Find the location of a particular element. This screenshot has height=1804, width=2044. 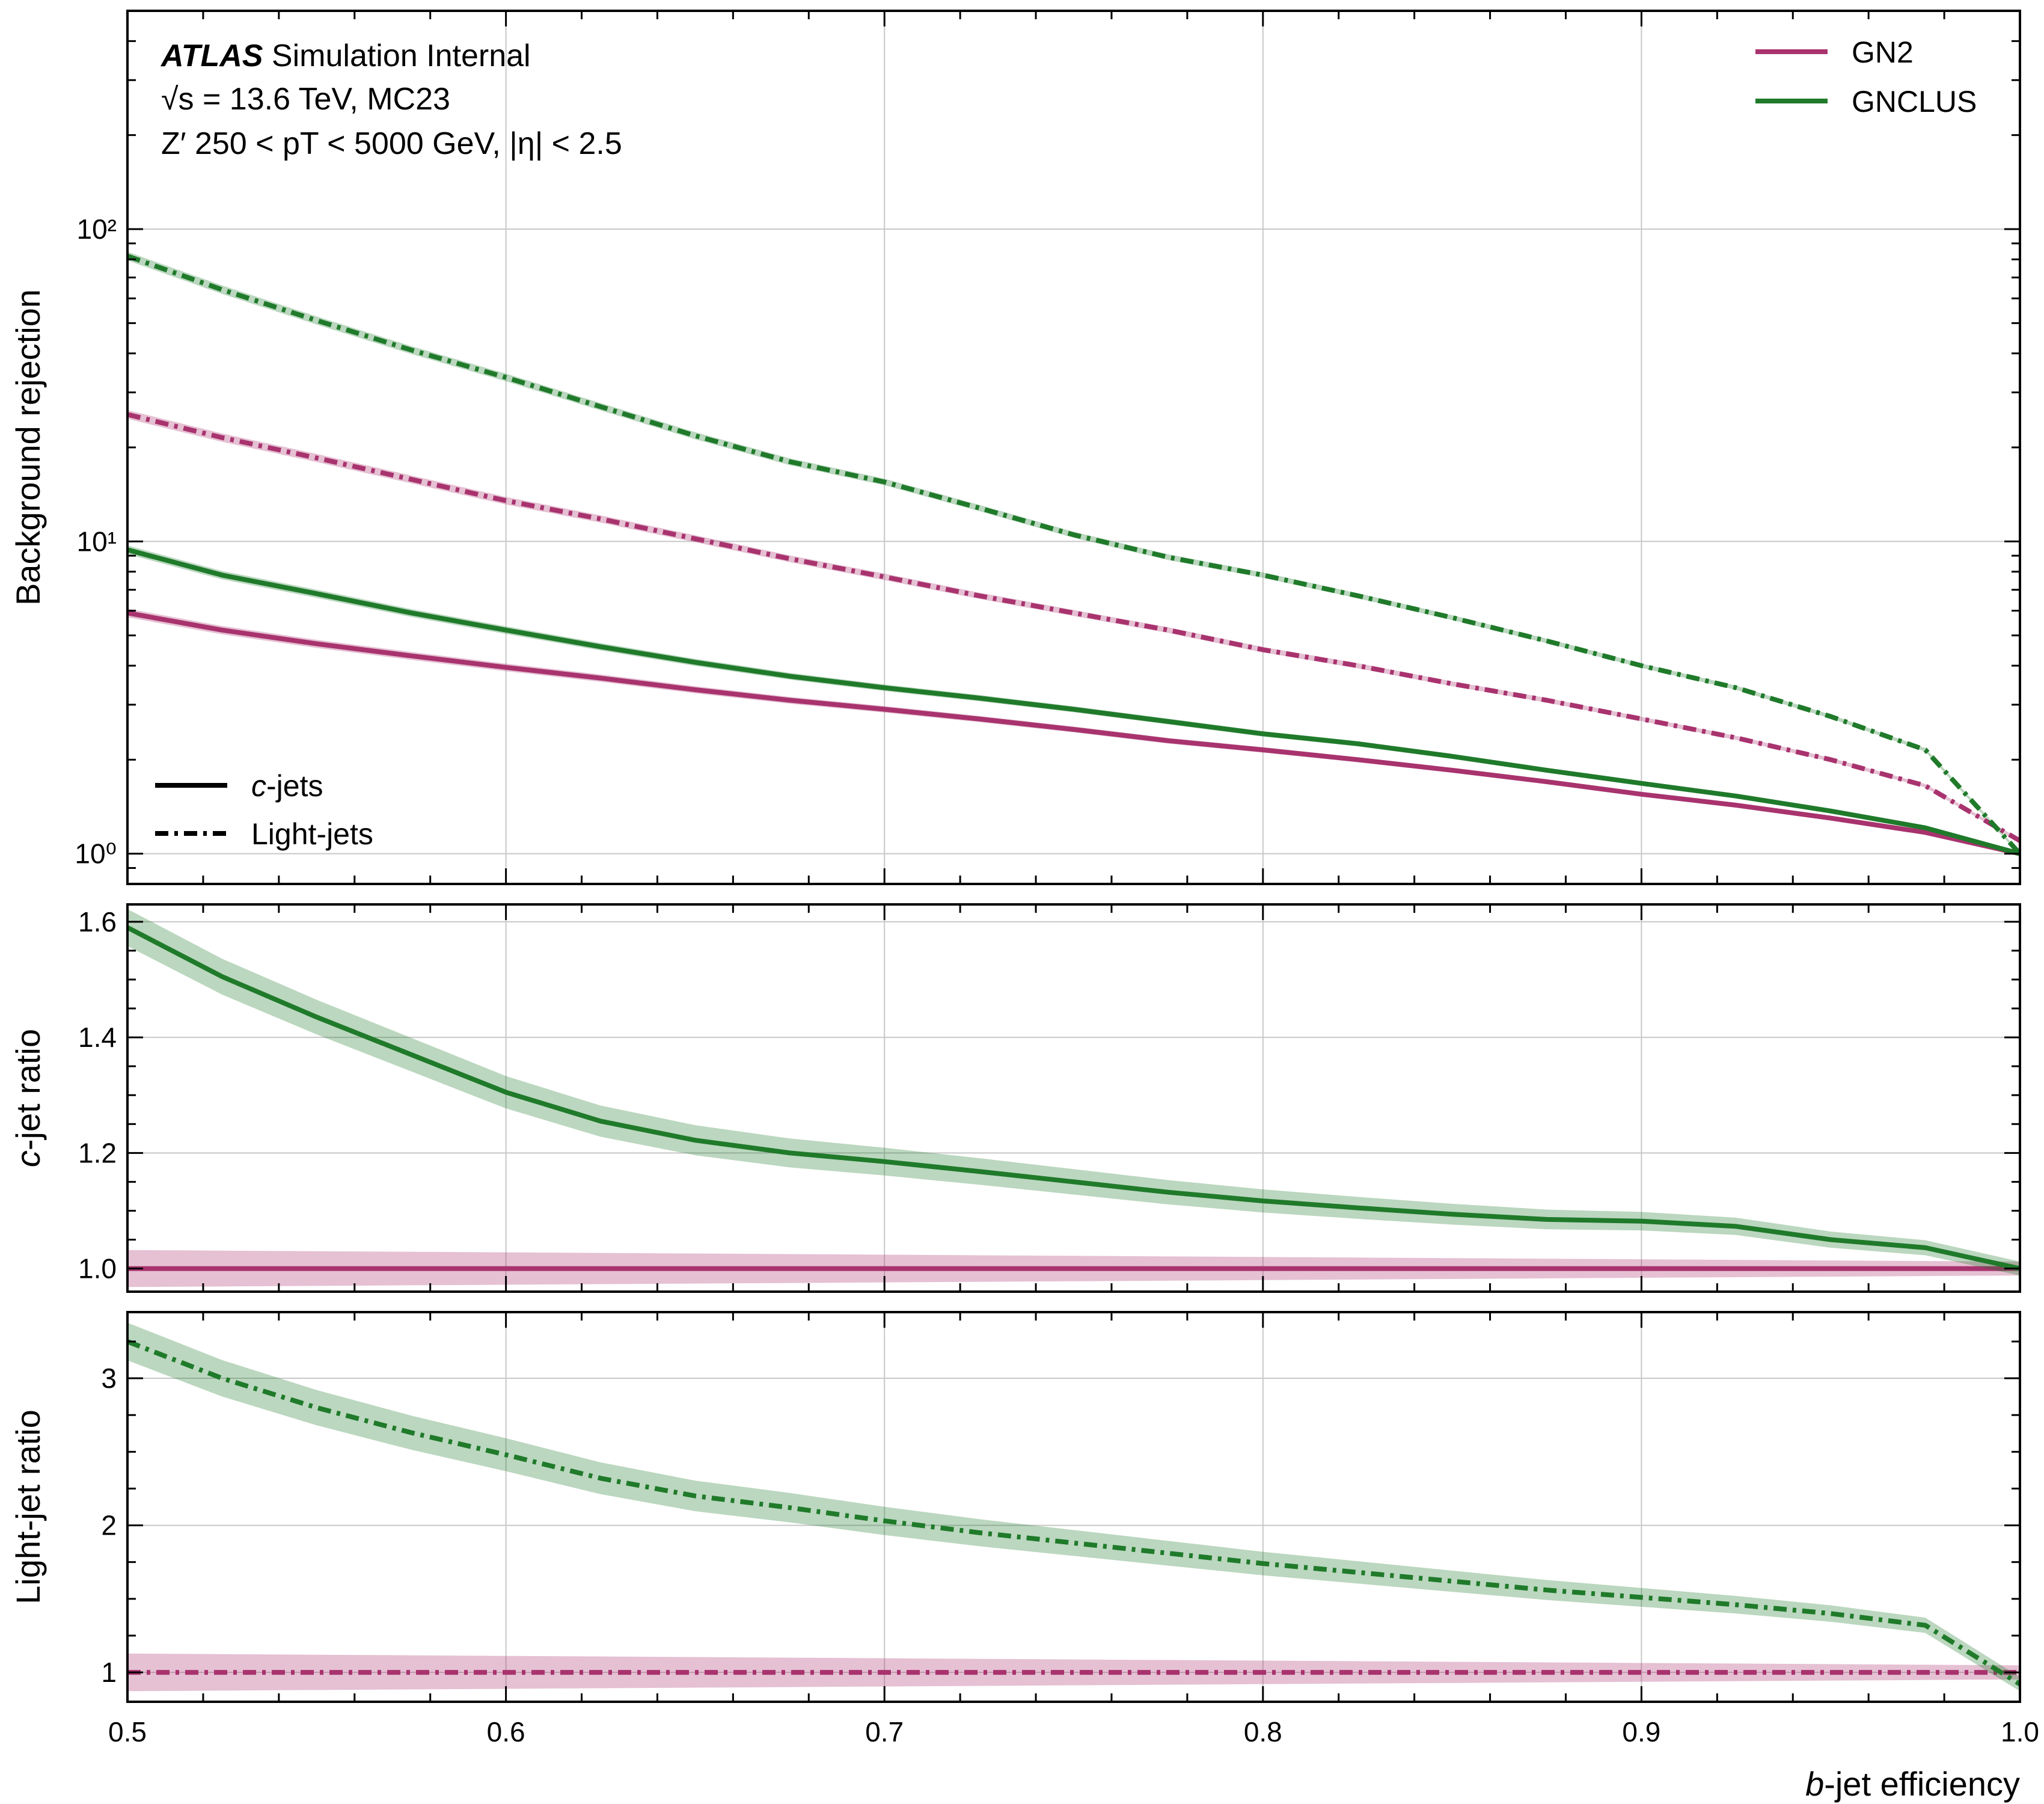

uncertainty-band-gn2 is located at coordinates (1073, 733).